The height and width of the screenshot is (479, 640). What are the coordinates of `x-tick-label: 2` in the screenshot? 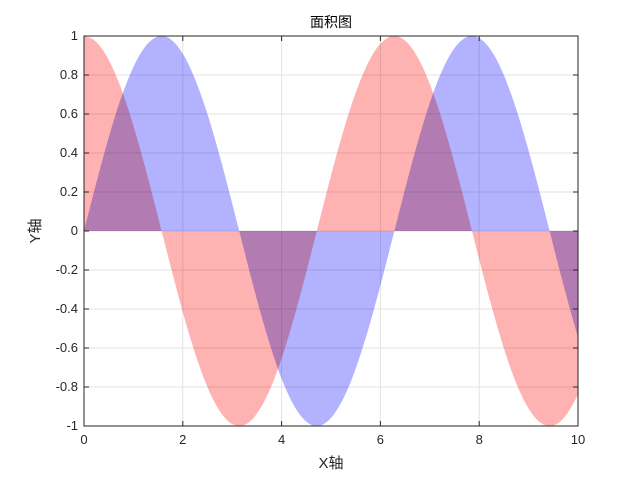 It's located at (182, 439).